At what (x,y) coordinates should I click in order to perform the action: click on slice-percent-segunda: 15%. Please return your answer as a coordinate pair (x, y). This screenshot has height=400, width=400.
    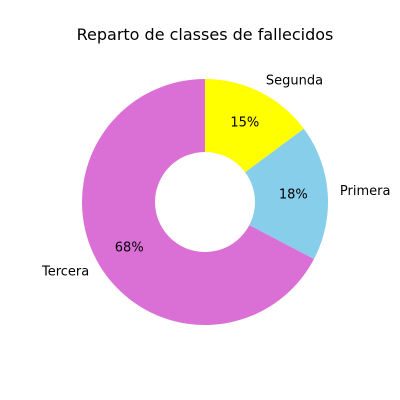
    Looking at the image, I should click on (244, 122).